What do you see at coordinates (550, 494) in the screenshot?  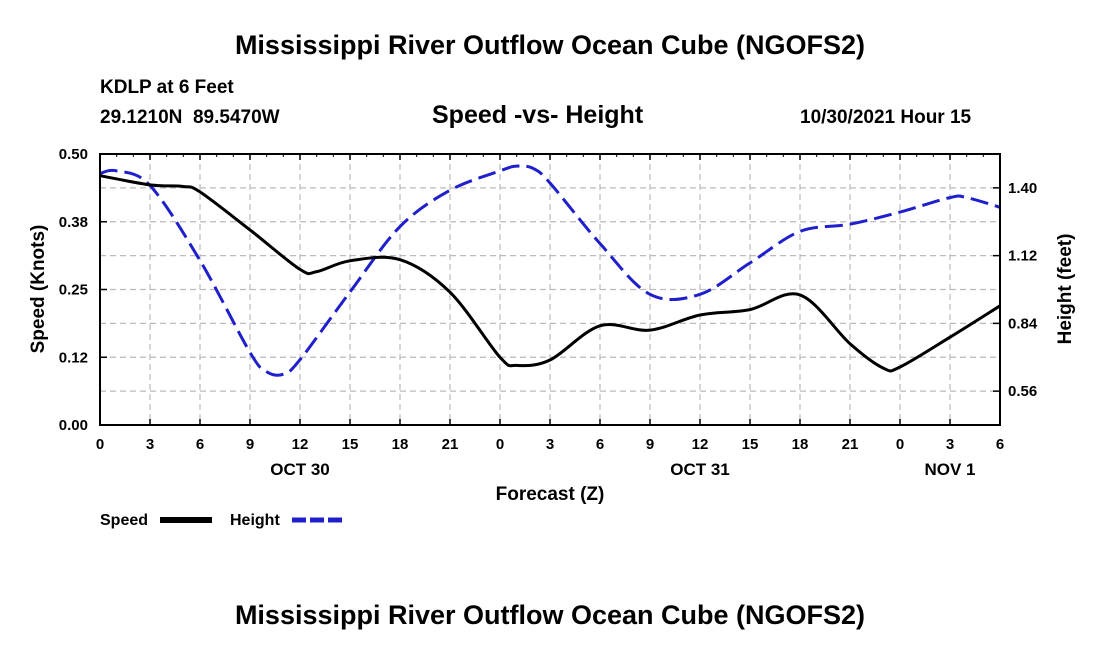 I see `x-axis-title: Forecast (Z)` at bounding box center [550, 494].